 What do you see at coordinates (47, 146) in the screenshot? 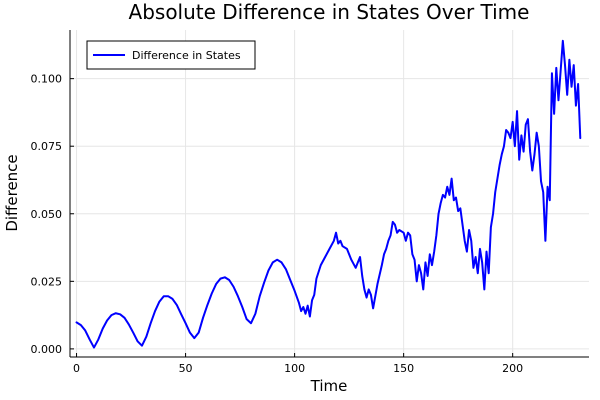
I see `y-tick-label: 0.075` at bounding box center [47, 146].